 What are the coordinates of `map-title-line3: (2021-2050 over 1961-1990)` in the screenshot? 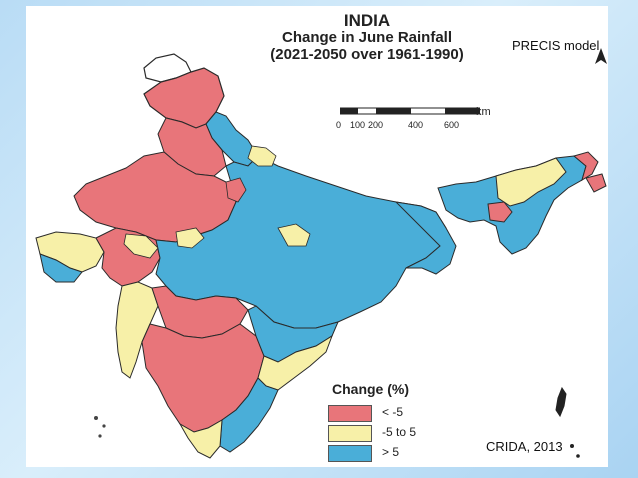 It's located at (367, 54).